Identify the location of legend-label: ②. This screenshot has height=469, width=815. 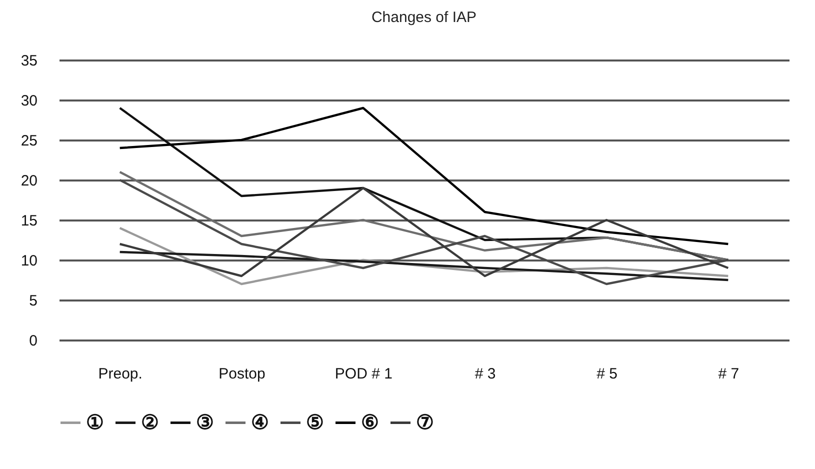
(150, 422).